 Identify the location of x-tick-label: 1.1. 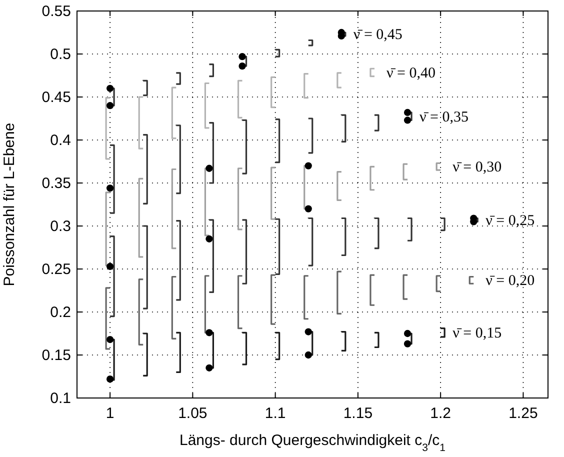
(275, 413).